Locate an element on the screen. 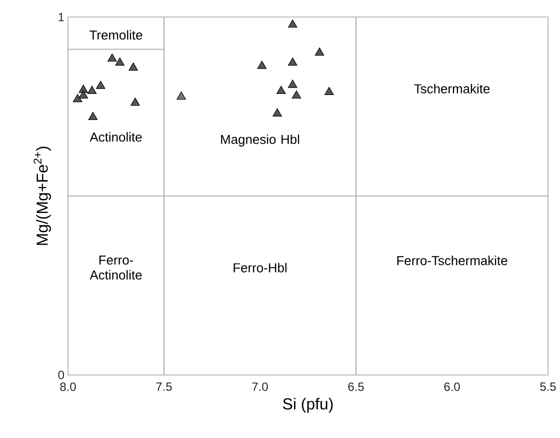 The image size is (560, 438). y-tick-label: 0 is located at coordinates (61, 375).